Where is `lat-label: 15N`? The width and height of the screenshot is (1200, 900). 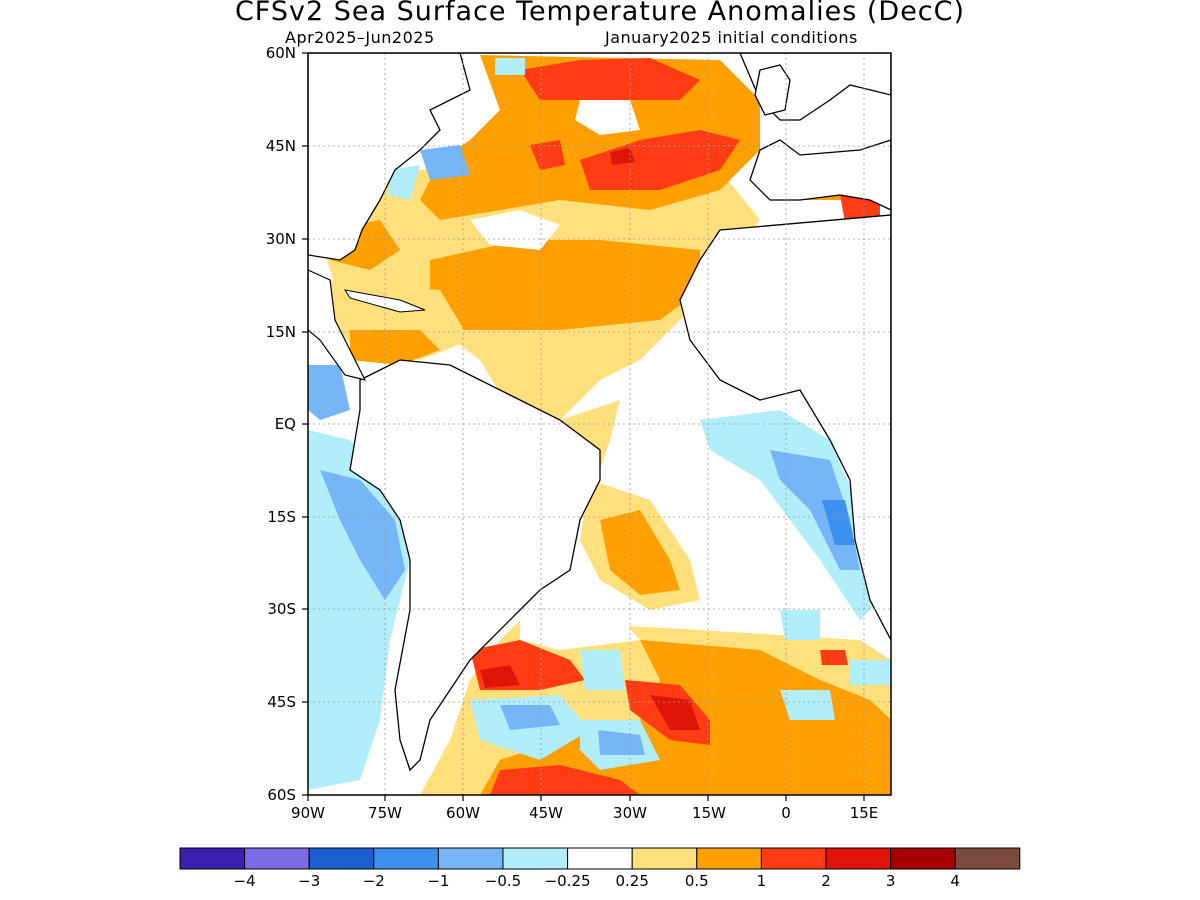
lat-label: 15N is located at coordinates (280, 332).